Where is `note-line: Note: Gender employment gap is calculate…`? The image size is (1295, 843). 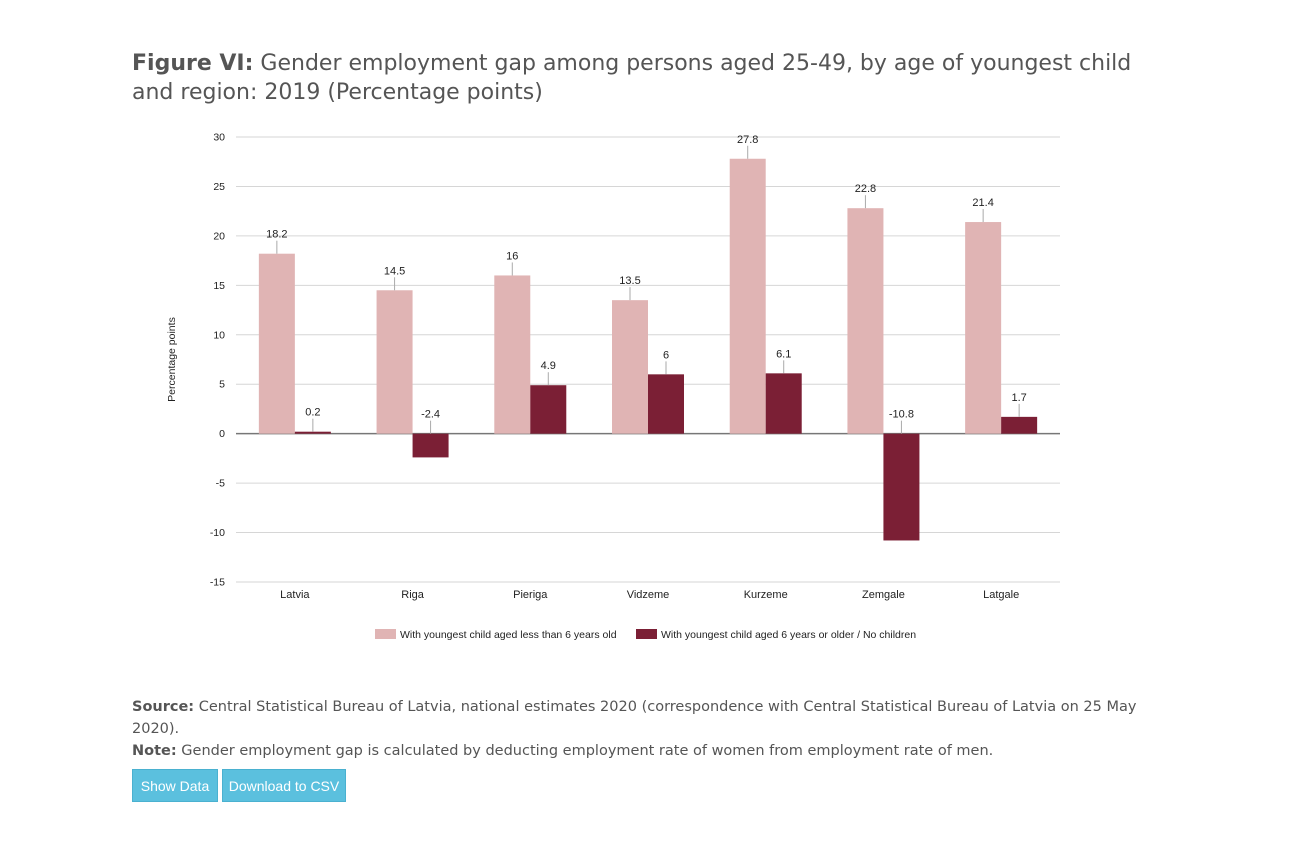 note-line: Note: Gender employment gap is calculate… is located at coordinates (652, 751).